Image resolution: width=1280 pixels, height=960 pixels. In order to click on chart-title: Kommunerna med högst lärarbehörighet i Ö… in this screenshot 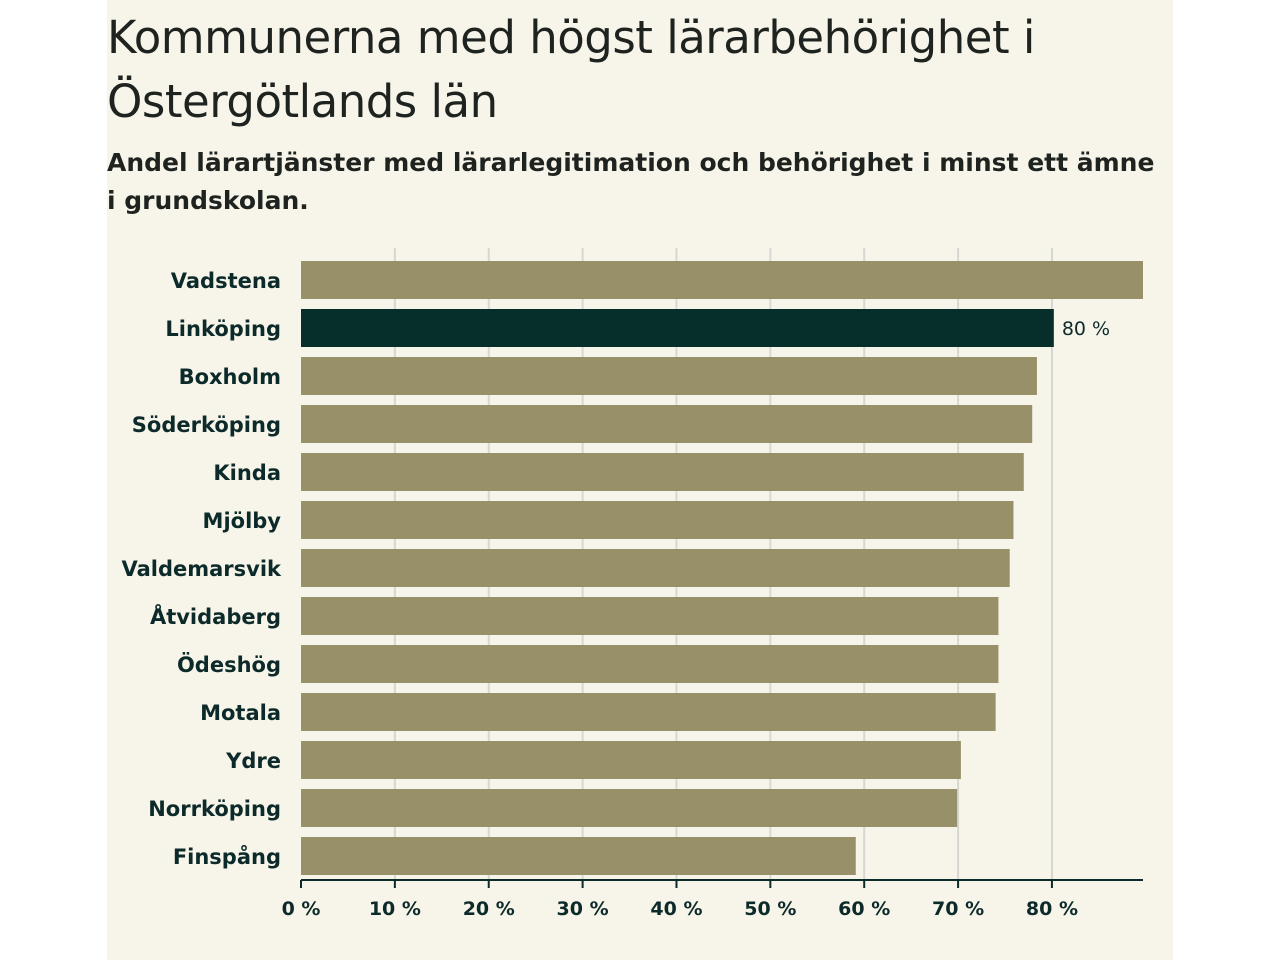, I will do `click(571, 69)`.